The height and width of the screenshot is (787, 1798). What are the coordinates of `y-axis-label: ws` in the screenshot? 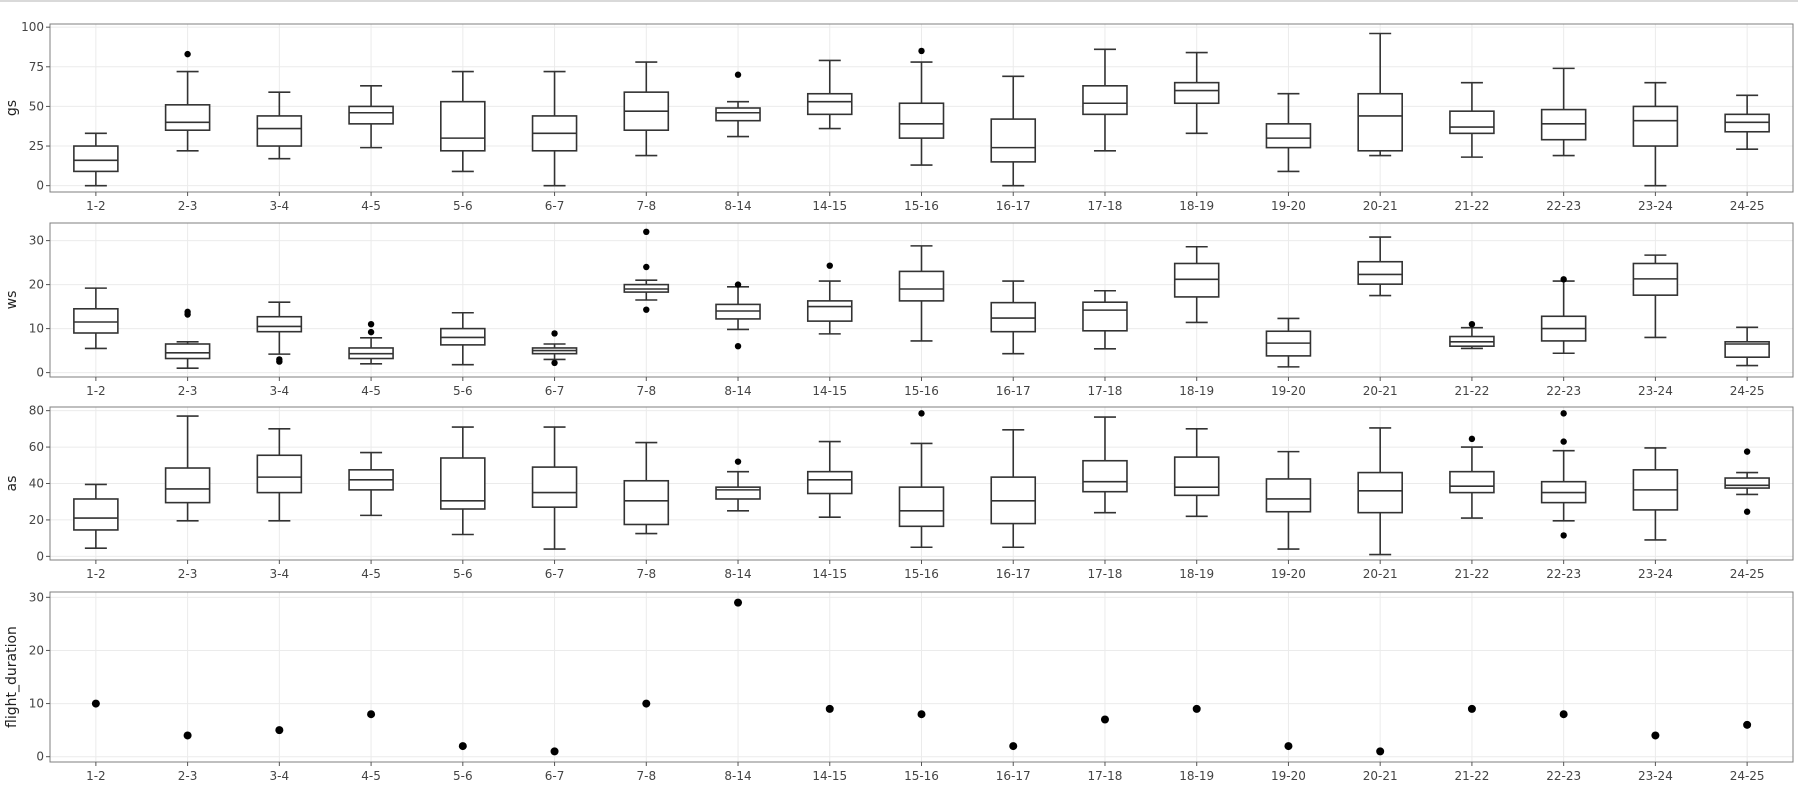 It's located at (12, 300).